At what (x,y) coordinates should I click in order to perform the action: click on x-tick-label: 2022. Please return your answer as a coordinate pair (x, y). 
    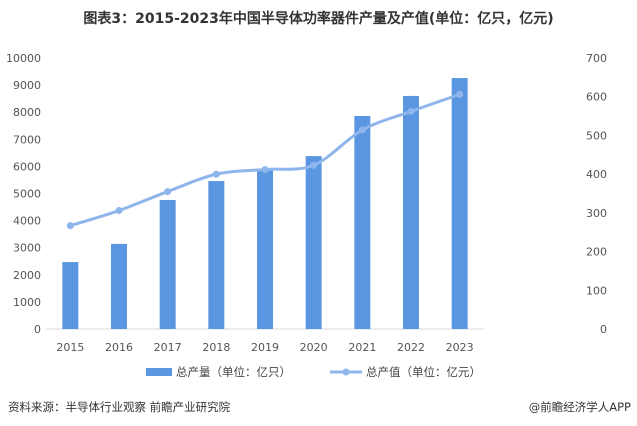
    Looking at the image, I should click on (411, 347).